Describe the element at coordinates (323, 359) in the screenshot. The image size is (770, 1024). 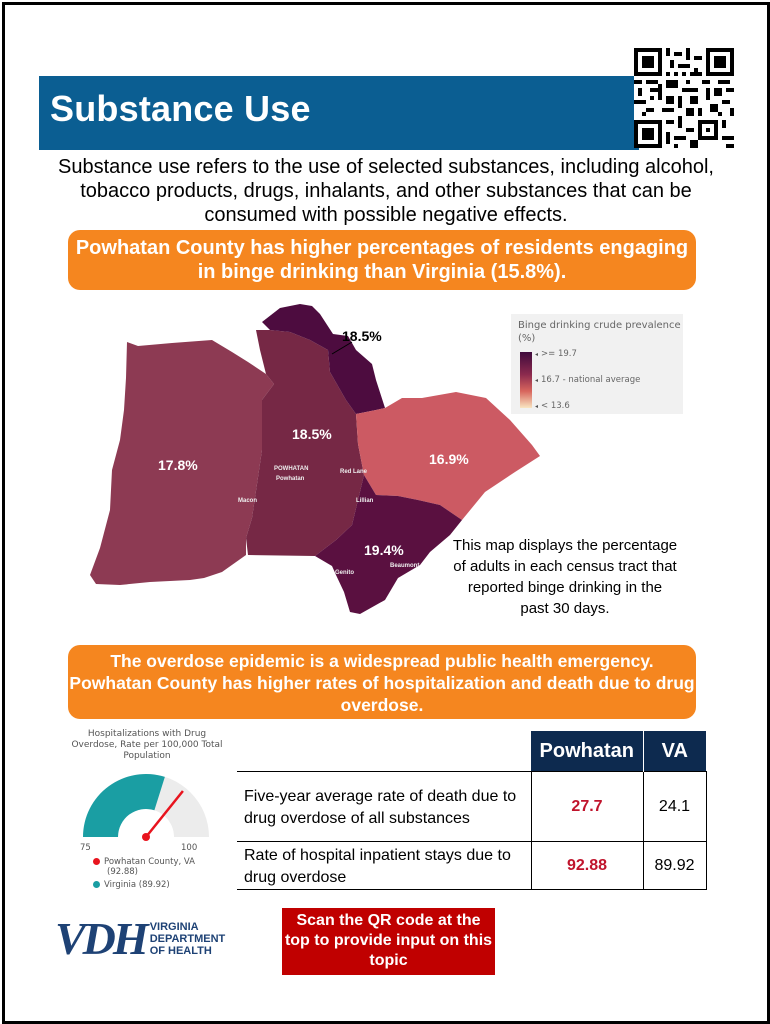
I see `map-tract-north` at that location.